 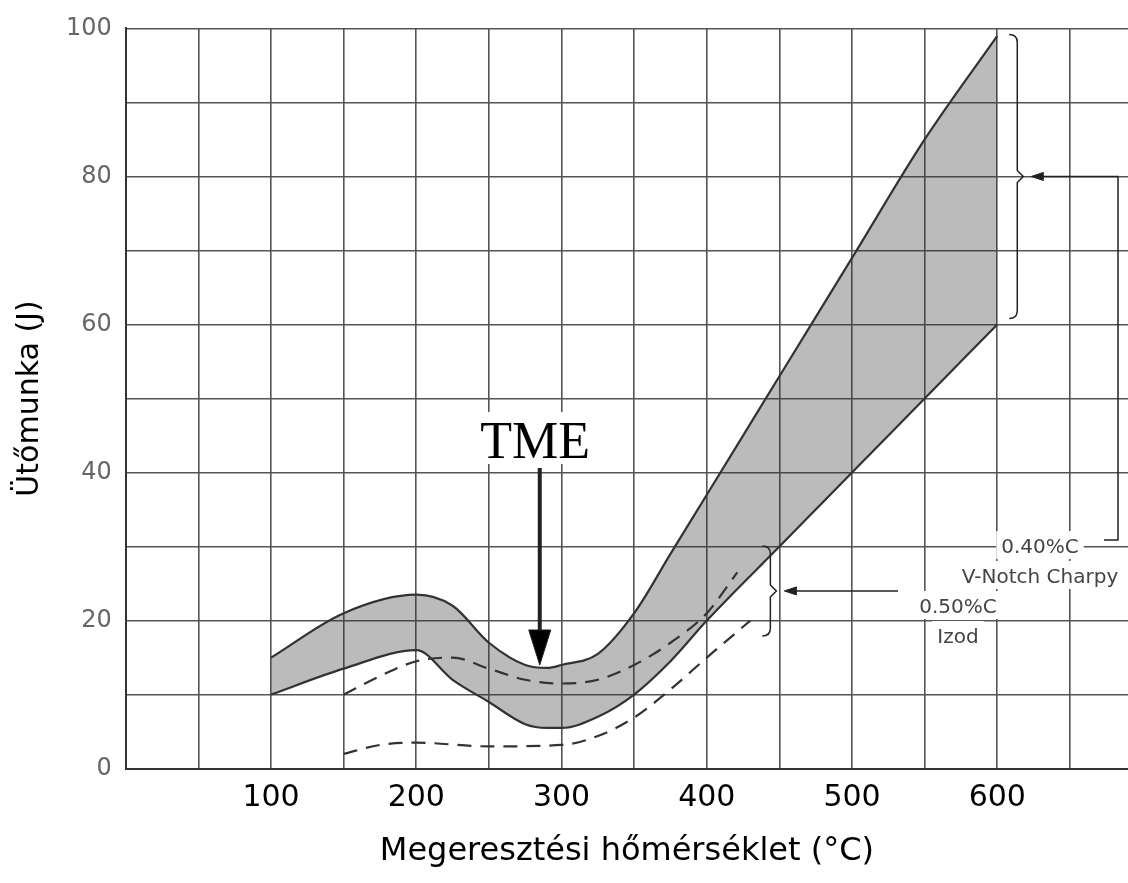 What do you see at coordinates (958, 621) in the screenshot?
I see `annotation: 0.50%C Izod` at bounding box center [958, 621].